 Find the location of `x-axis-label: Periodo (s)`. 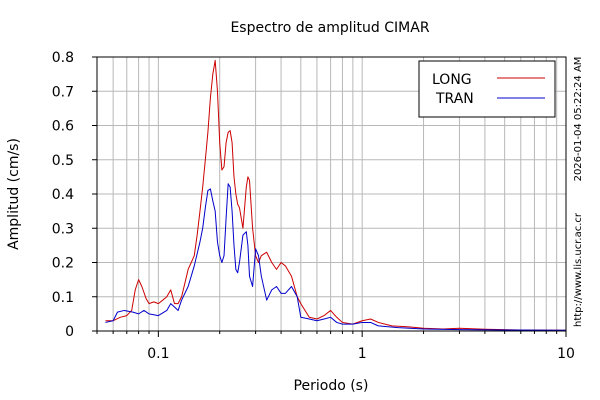

x-axis-label: Periodo (s) is located at coordinates (331, 386).